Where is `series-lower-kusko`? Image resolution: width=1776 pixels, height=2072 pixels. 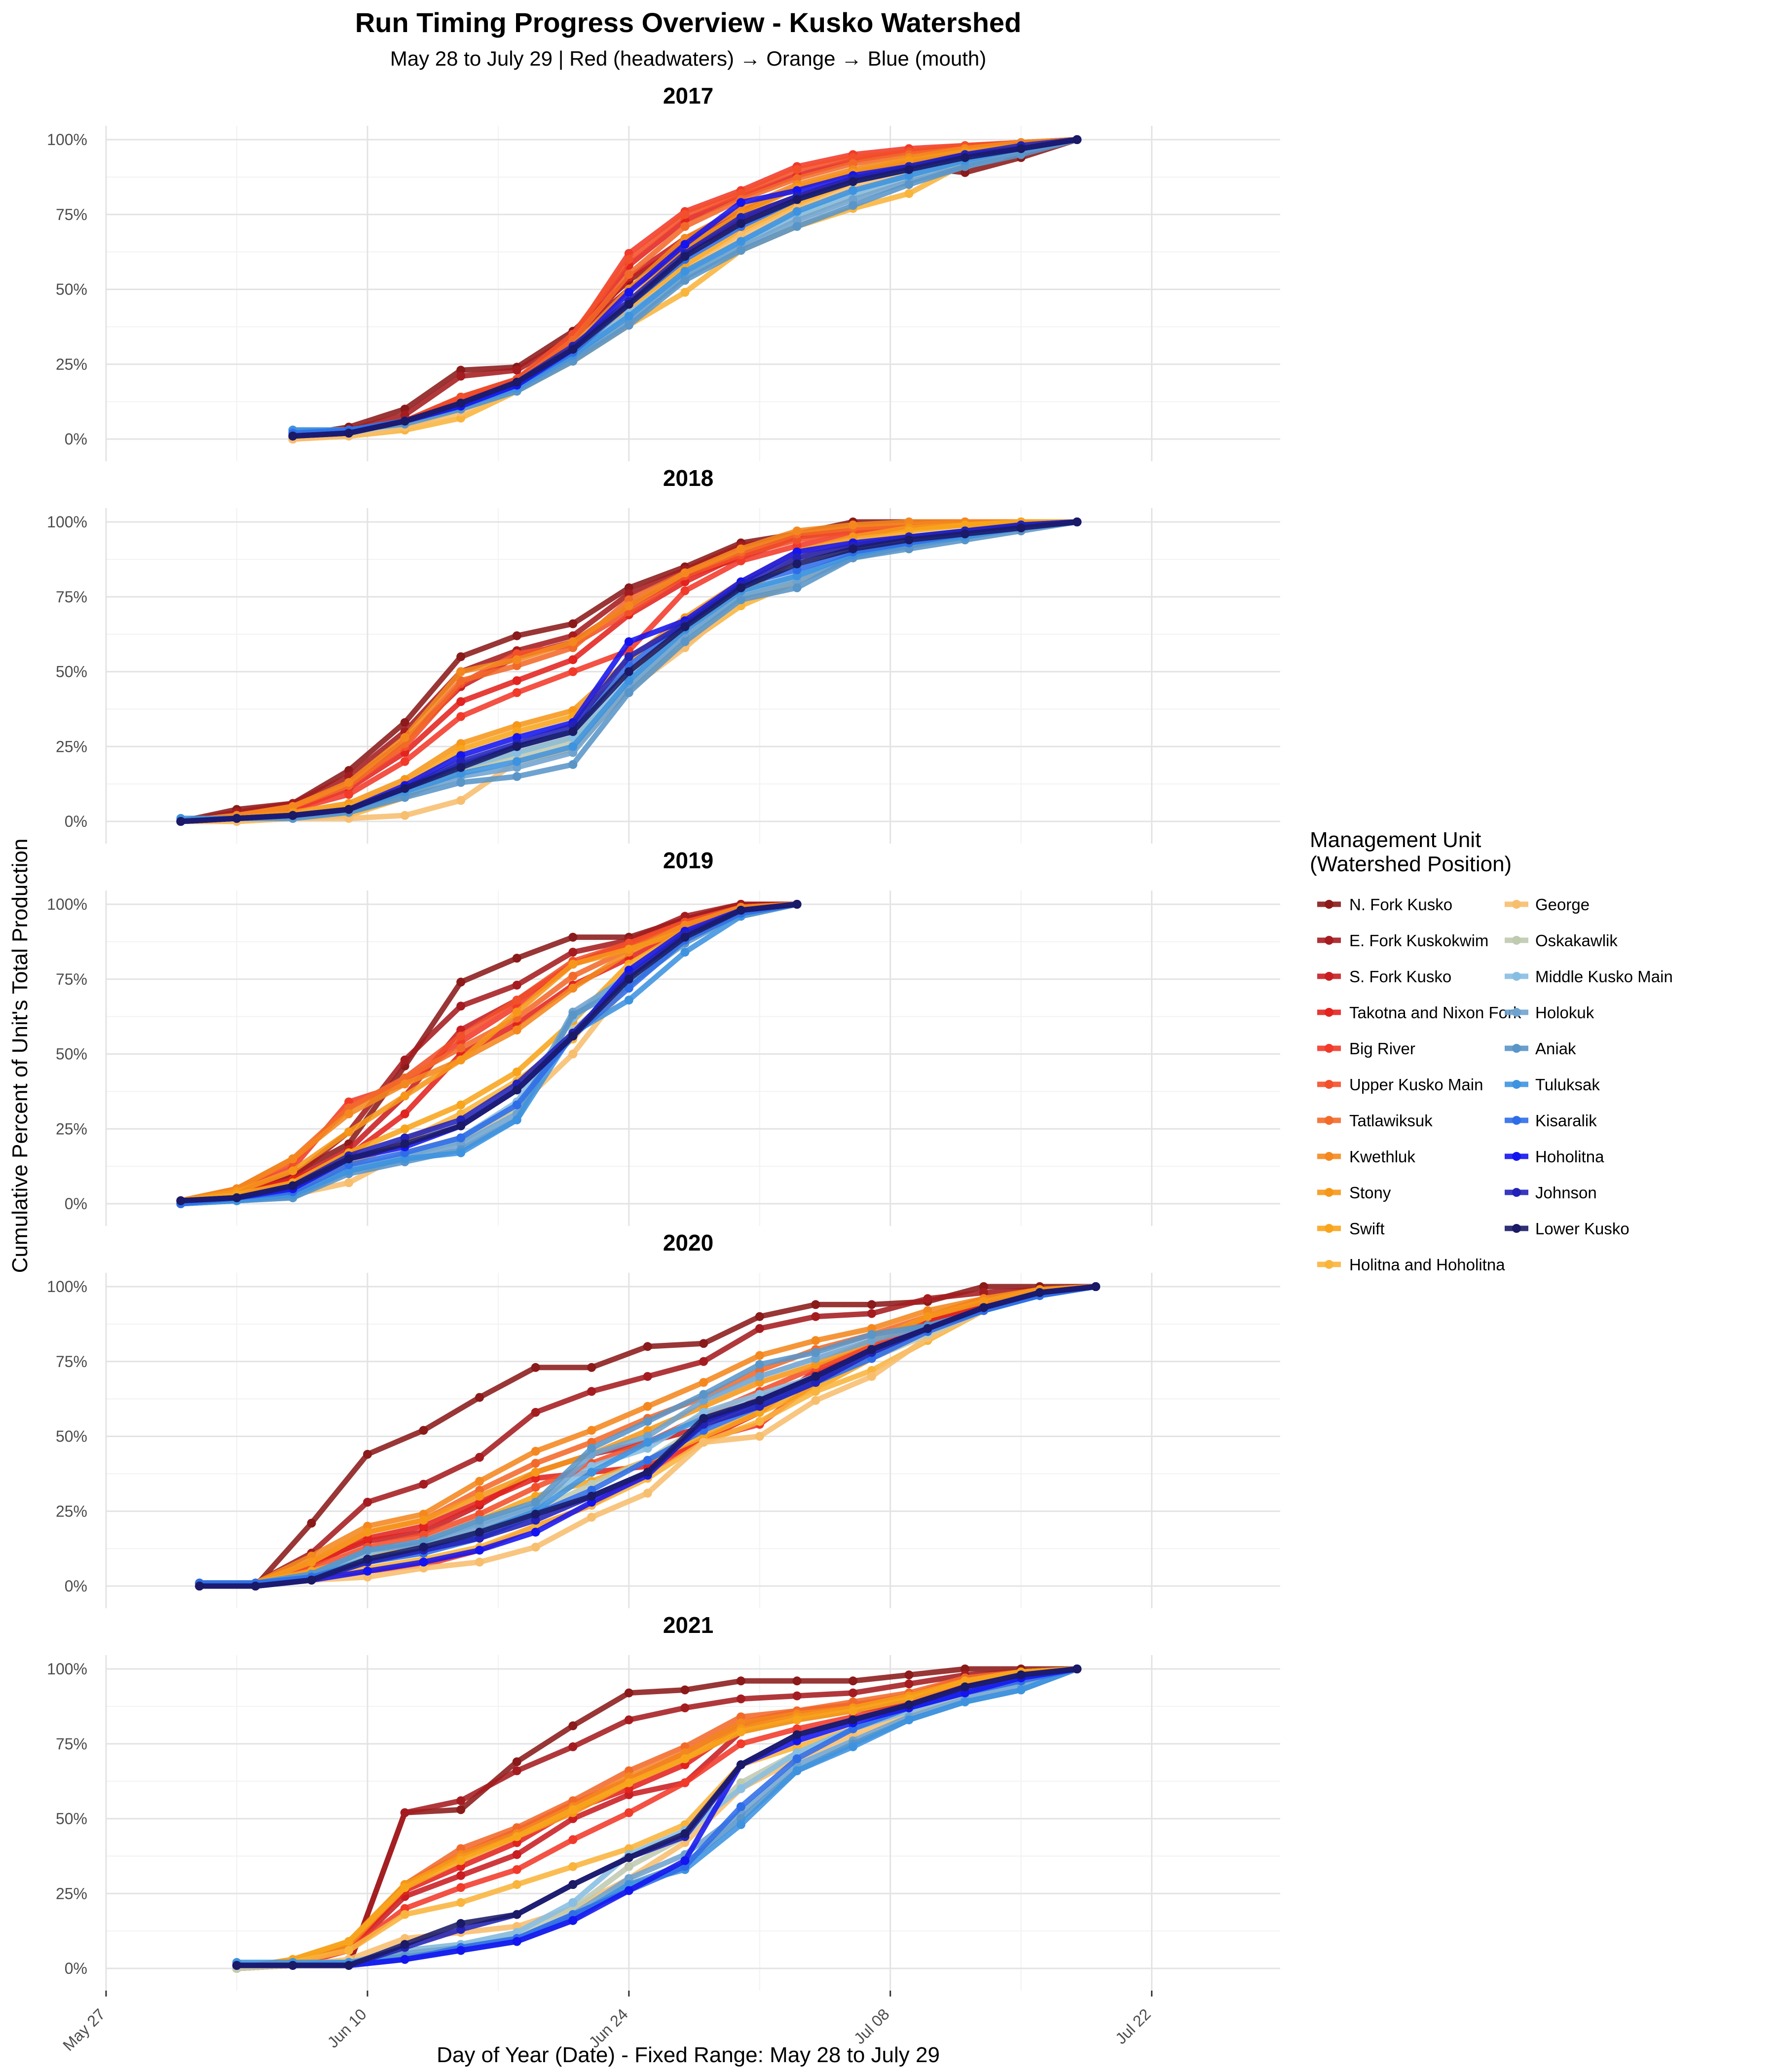
series-lower-kusko is located at coordinates (489, 1053).